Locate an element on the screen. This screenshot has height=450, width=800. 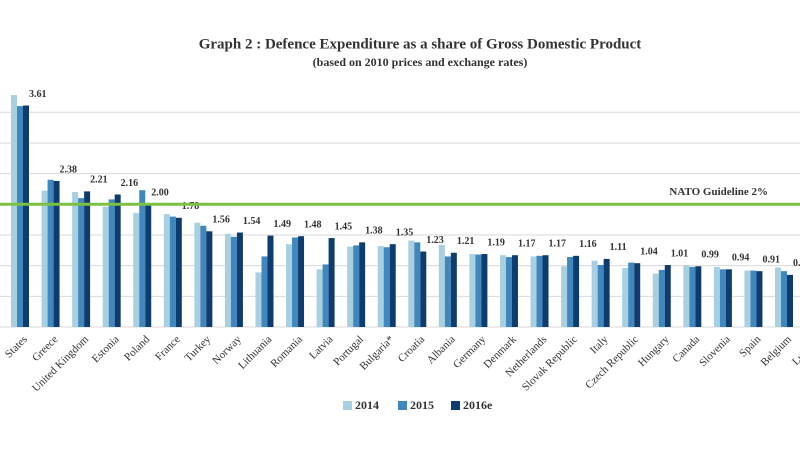
x-tick-label: Czech Republic is located at coordinates (612, 362).